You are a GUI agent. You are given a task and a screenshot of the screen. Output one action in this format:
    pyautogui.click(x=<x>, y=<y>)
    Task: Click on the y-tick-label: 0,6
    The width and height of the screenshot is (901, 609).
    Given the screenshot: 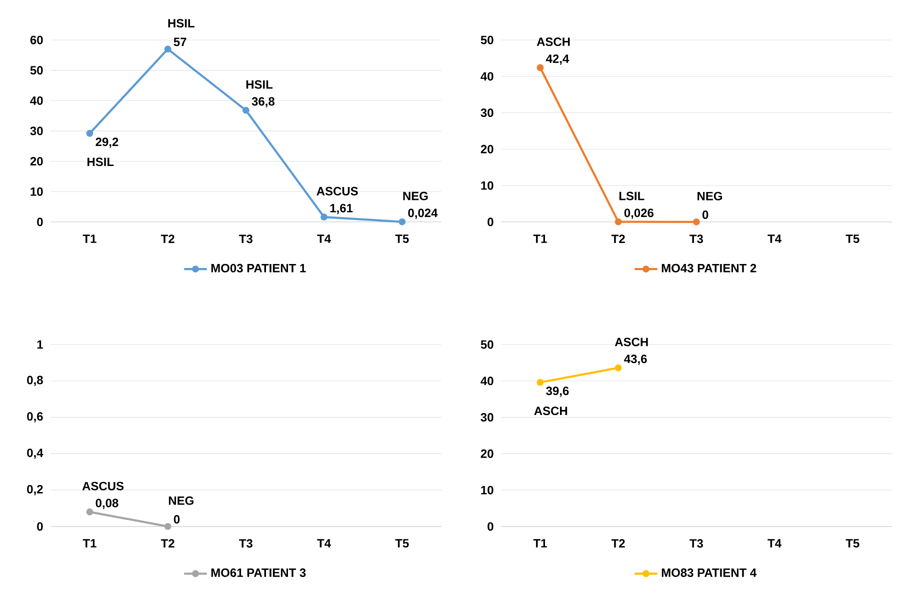 What is the action you would take?
    pyautogui.click(x=35, y=417)
    